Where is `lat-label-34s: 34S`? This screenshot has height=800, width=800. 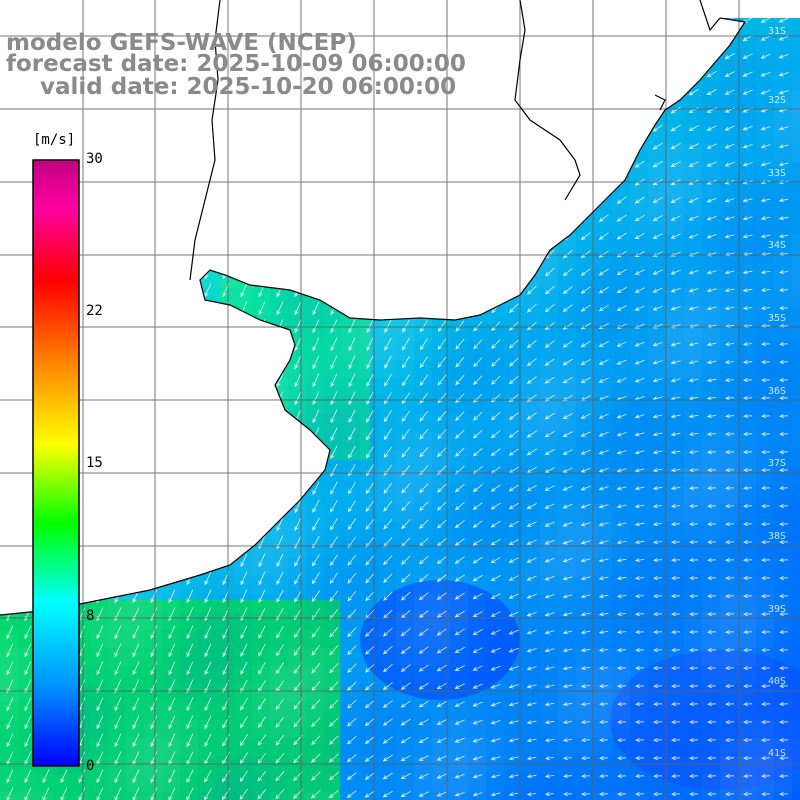
lat-label-34s: 34S is located at coordinates (777, 245).